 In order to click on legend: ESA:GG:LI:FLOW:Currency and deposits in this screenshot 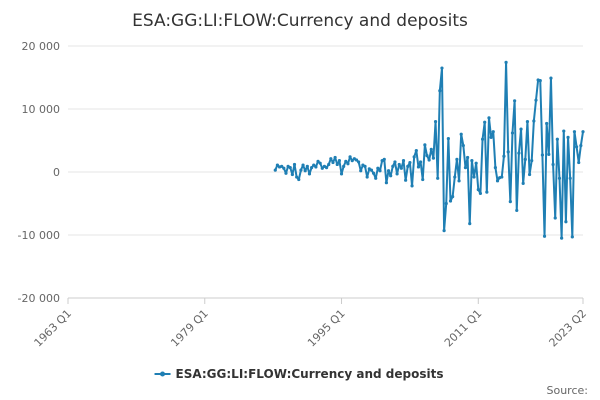, I will do `click(299, 374)`.